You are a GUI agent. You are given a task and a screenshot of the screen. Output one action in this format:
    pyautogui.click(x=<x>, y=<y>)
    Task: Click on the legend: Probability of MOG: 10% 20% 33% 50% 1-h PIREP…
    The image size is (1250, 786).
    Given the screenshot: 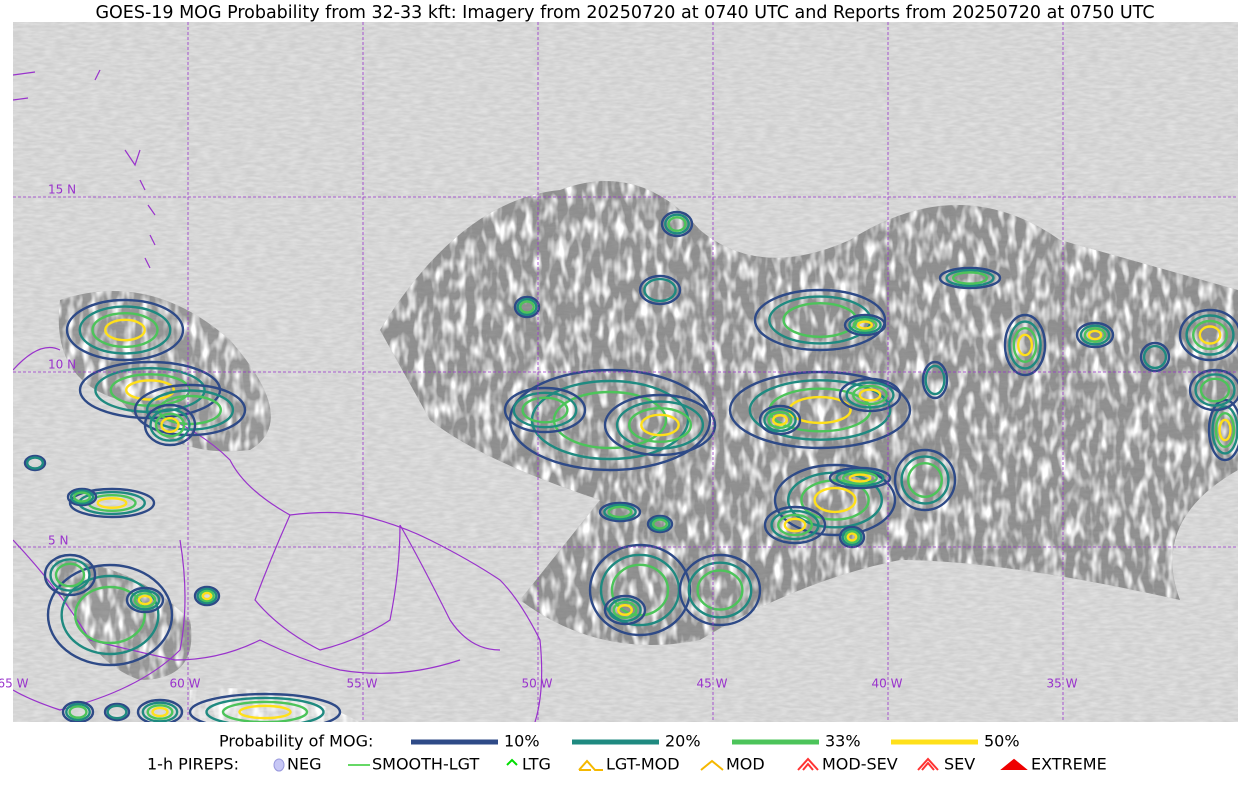 What is the action you would take?
    pyautogui.click(x=627, y=753)
    